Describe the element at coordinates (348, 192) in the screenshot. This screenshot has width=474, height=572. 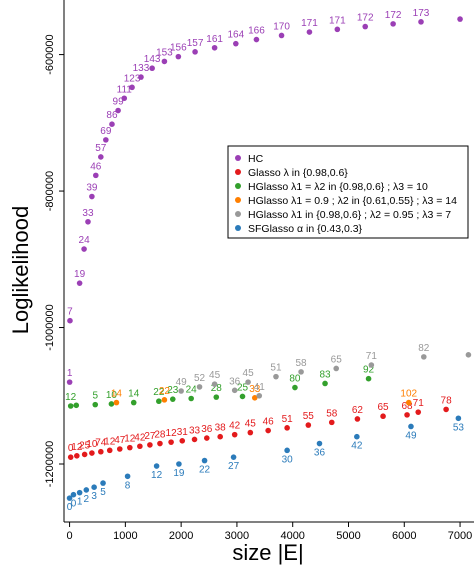
I see `legend-box` at that location.